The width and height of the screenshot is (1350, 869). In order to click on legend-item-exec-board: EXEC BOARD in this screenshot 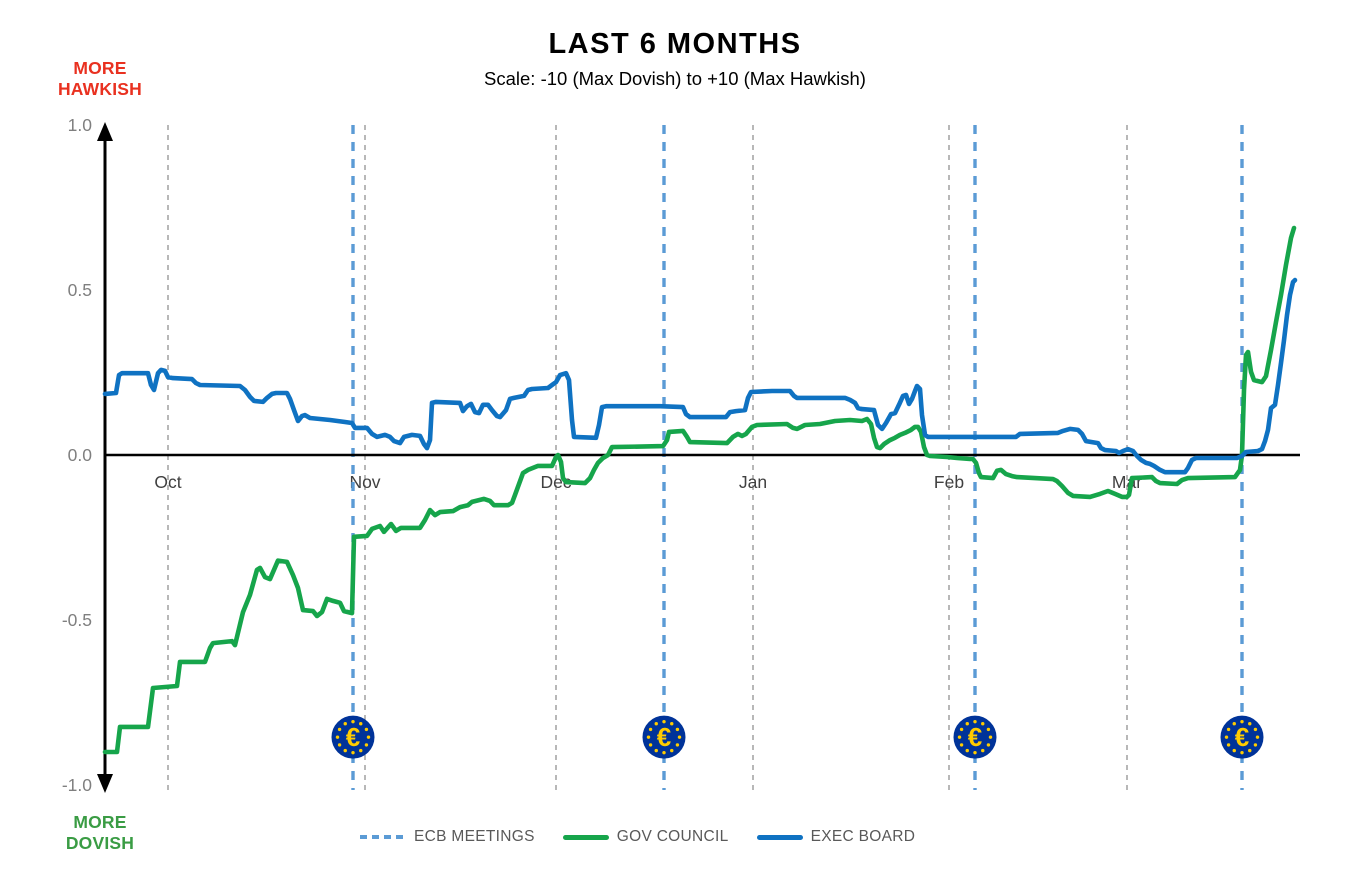, I will do `click(836, 837)`.